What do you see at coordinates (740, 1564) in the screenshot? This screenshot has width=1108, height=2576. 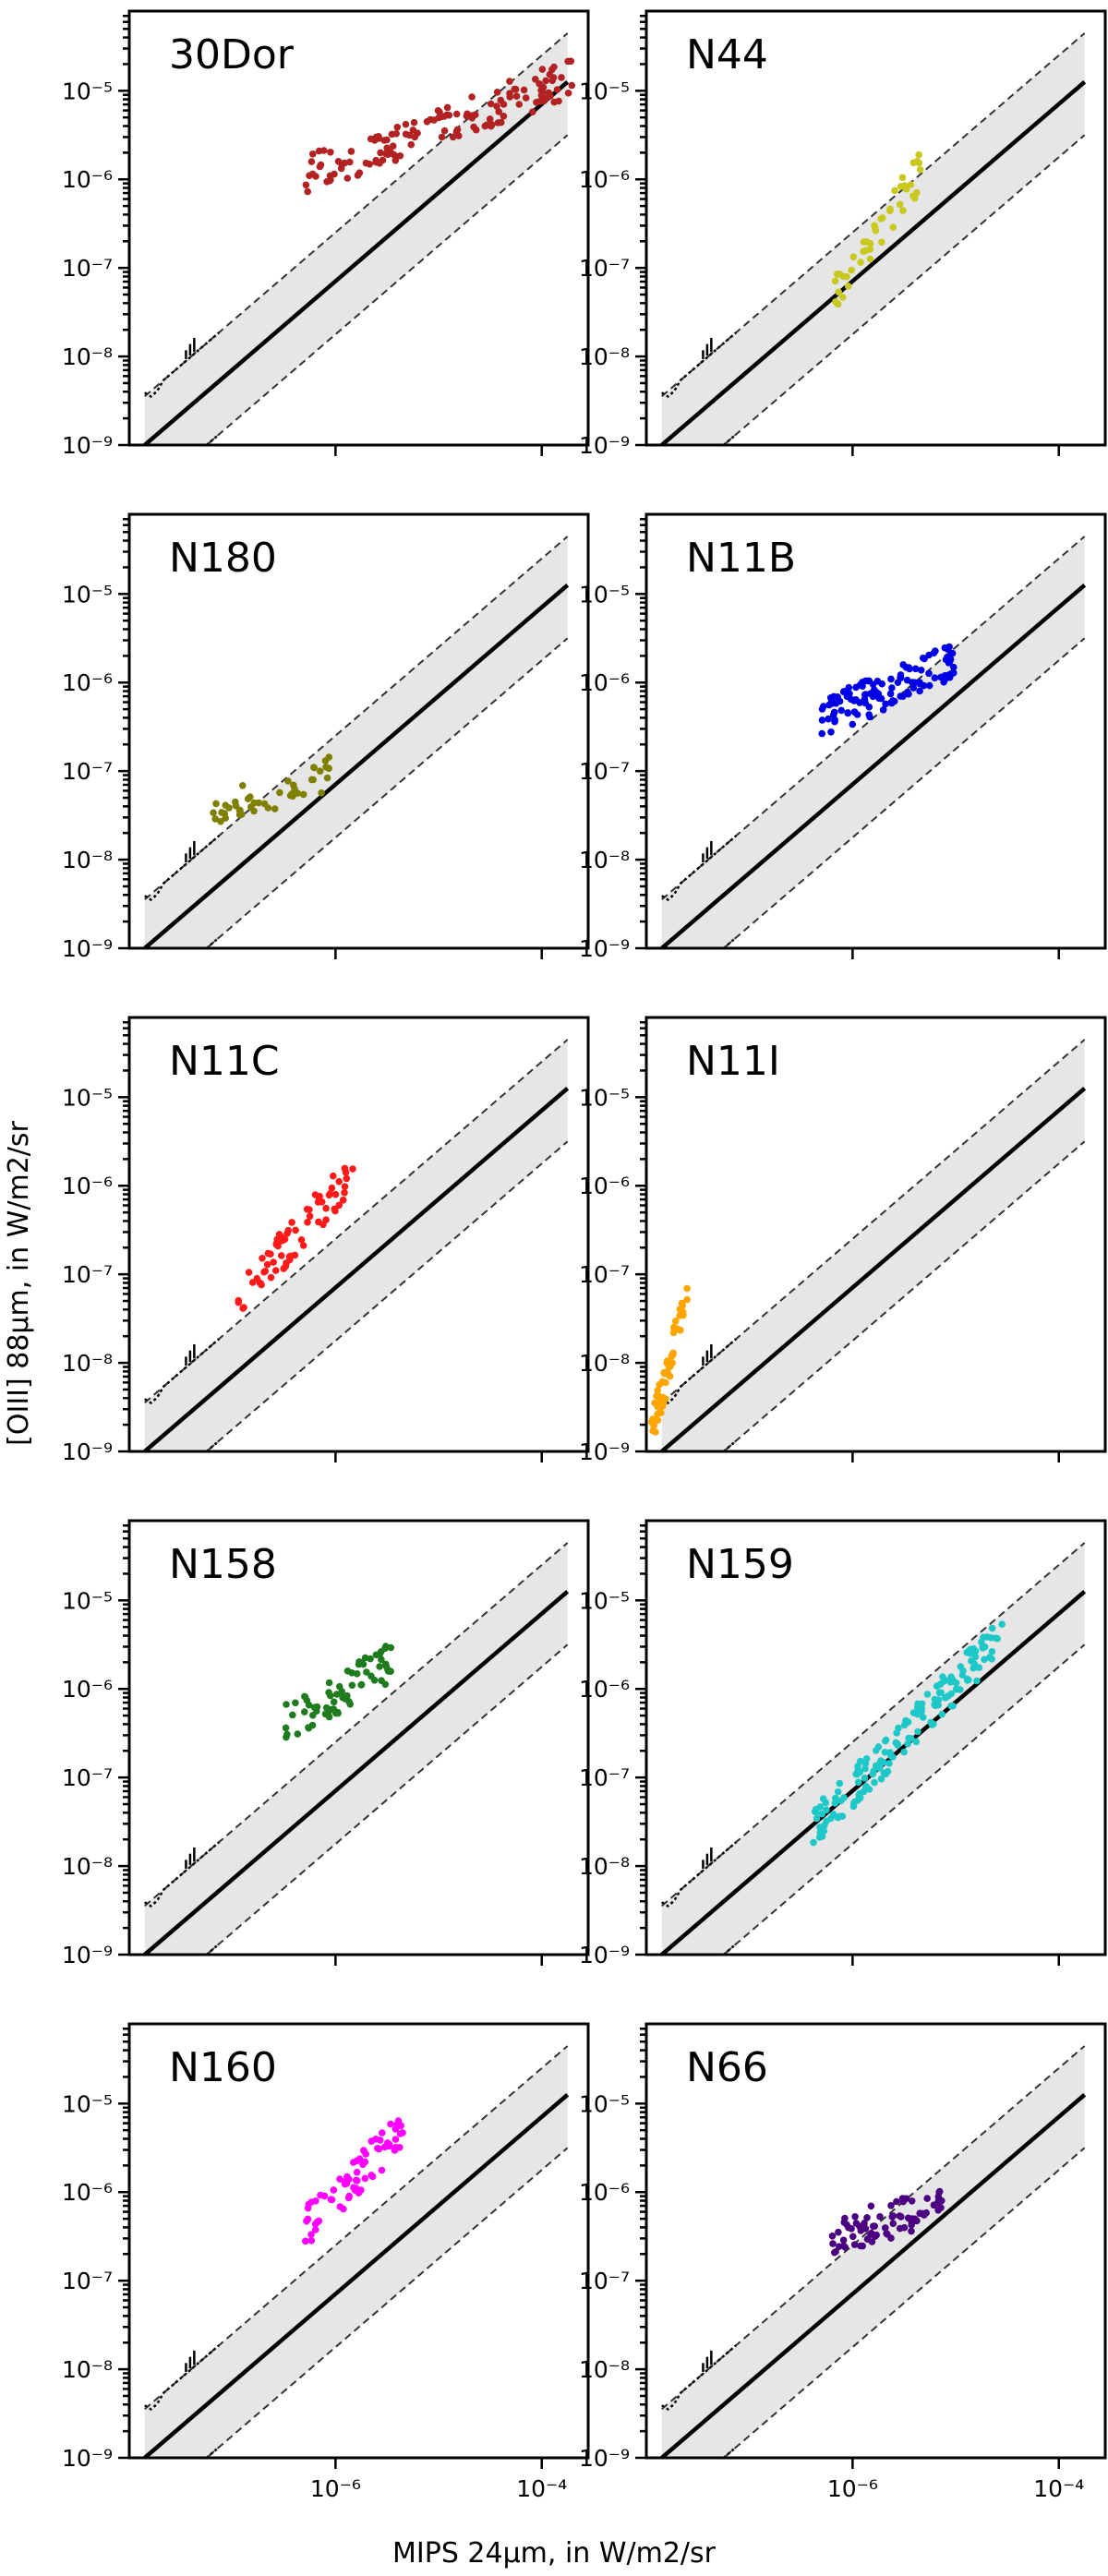 I see `panel-title: N159` at bounding box center [740, 1564].